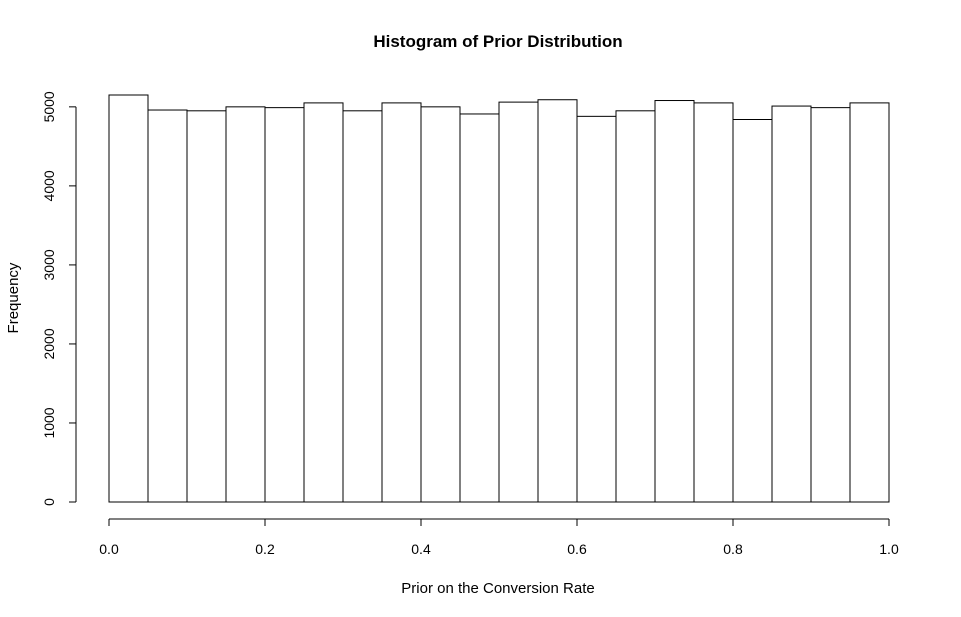 The height and width of the screenshot is (617, 961). I want to click on x-tick-label: 0.0, so click(109, 549).